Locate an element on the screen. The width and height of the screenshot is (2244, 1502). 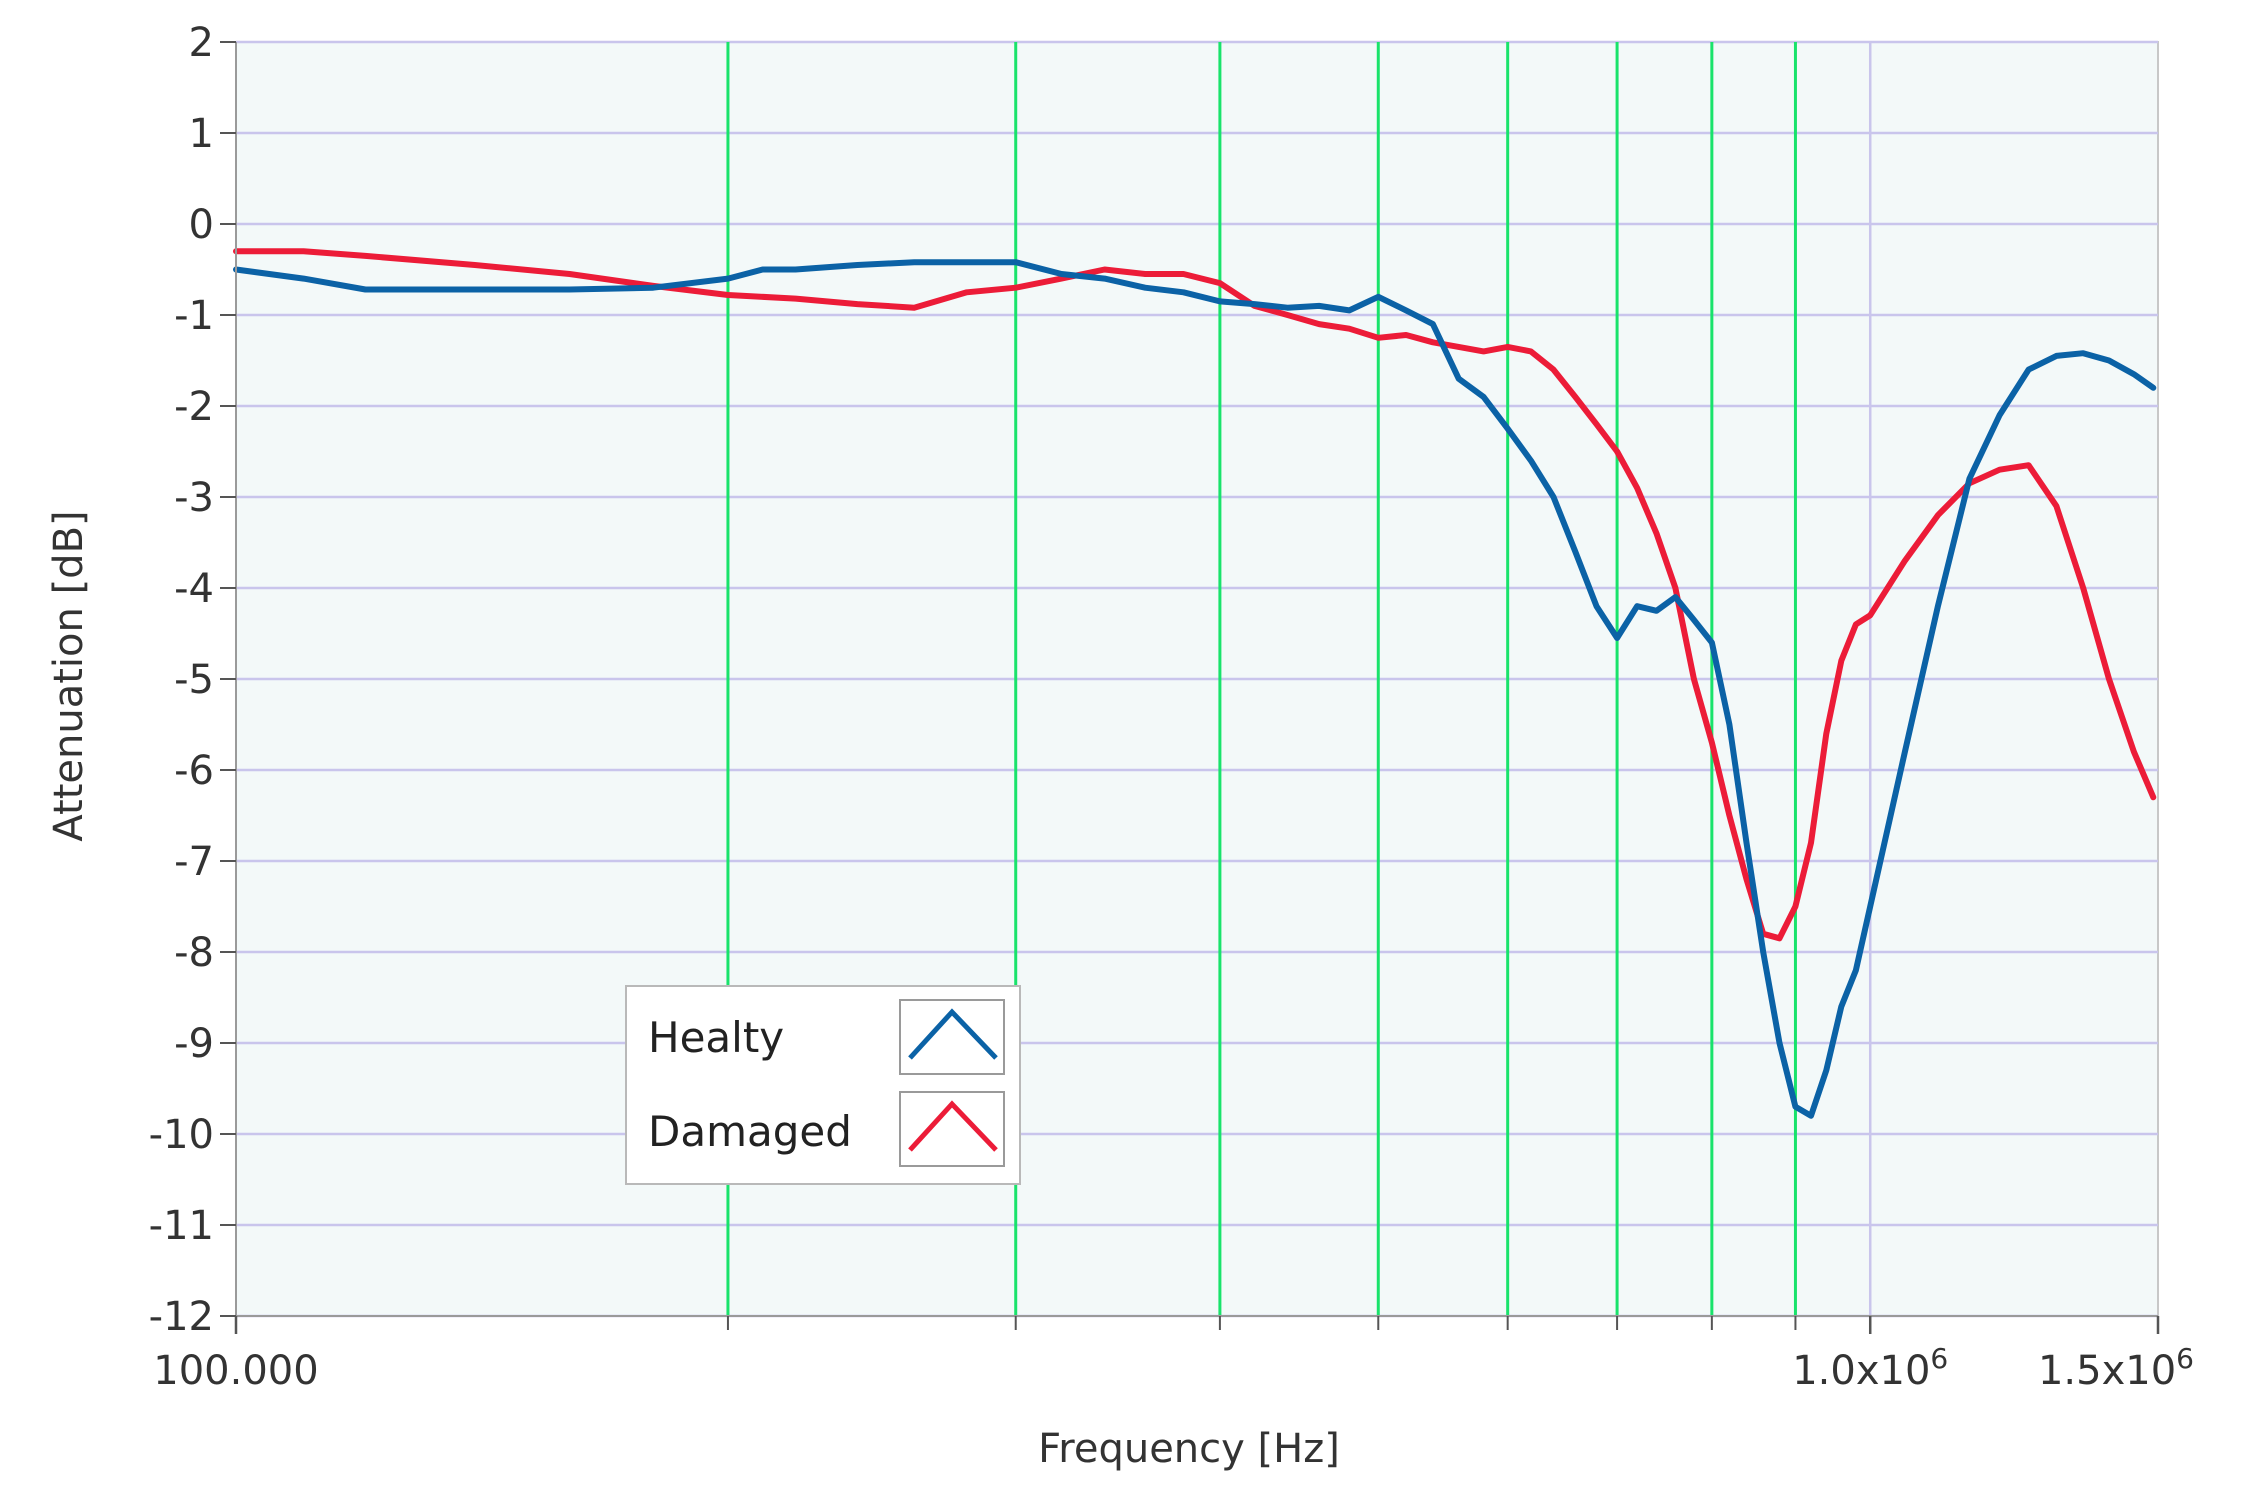
y-tick-label: -8 is located at coordinates (194, 953).